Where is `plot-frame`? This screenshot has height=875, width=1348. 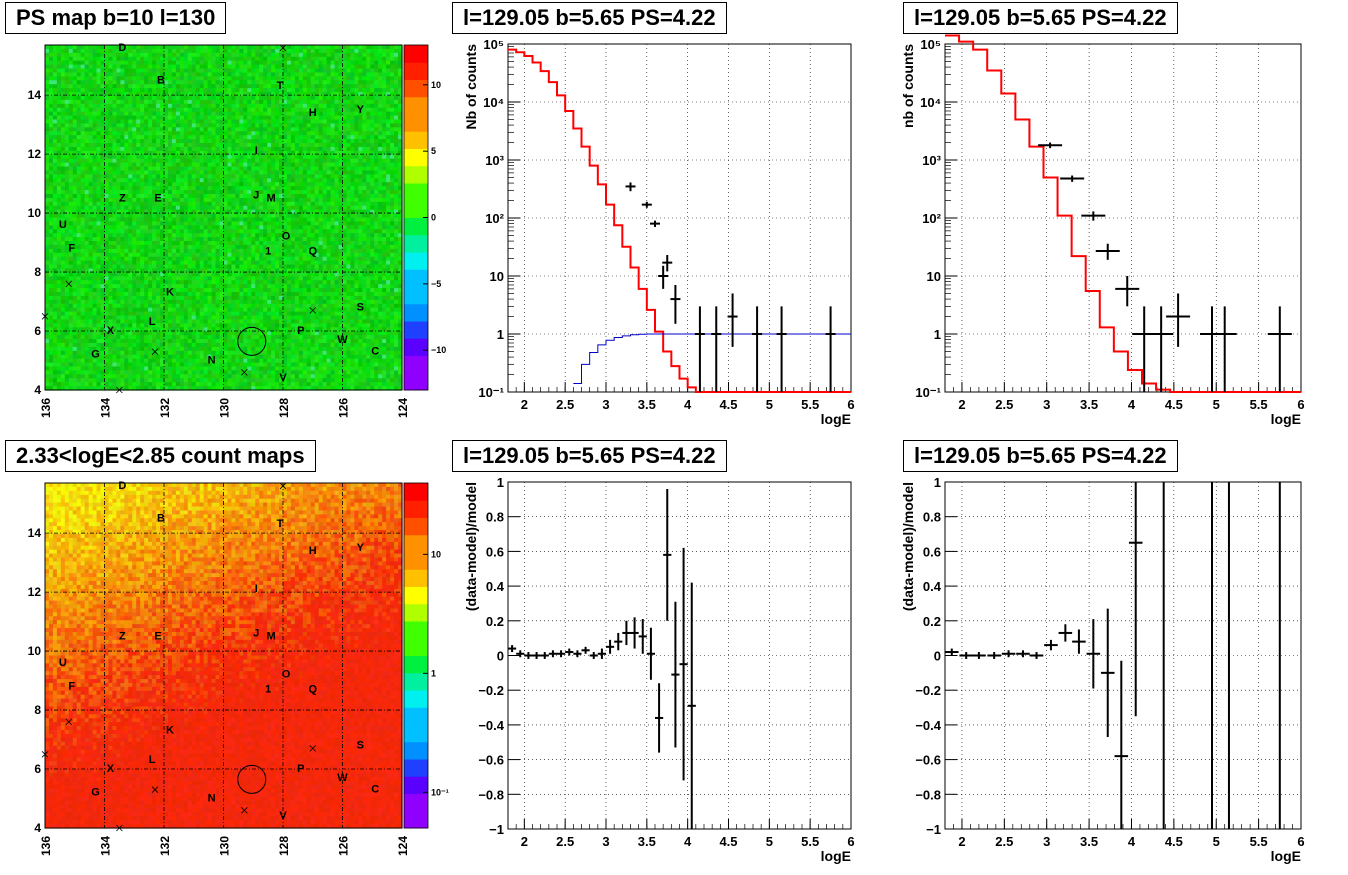 plot-frame is located at coordinates (1123, 218).